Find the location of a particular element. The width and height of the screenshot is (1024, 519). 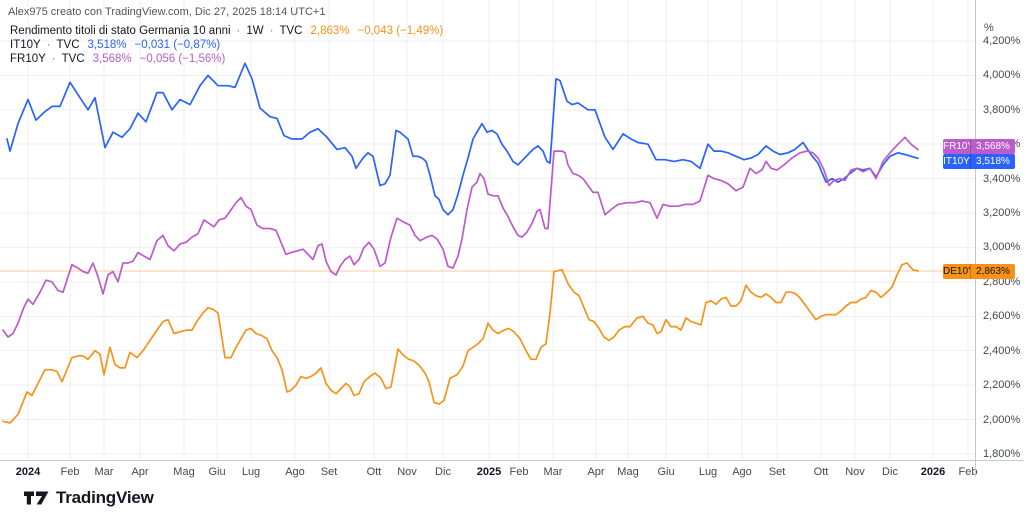

legend-change: −0,056 (−1,56%) is located at coordinates (182, 59).